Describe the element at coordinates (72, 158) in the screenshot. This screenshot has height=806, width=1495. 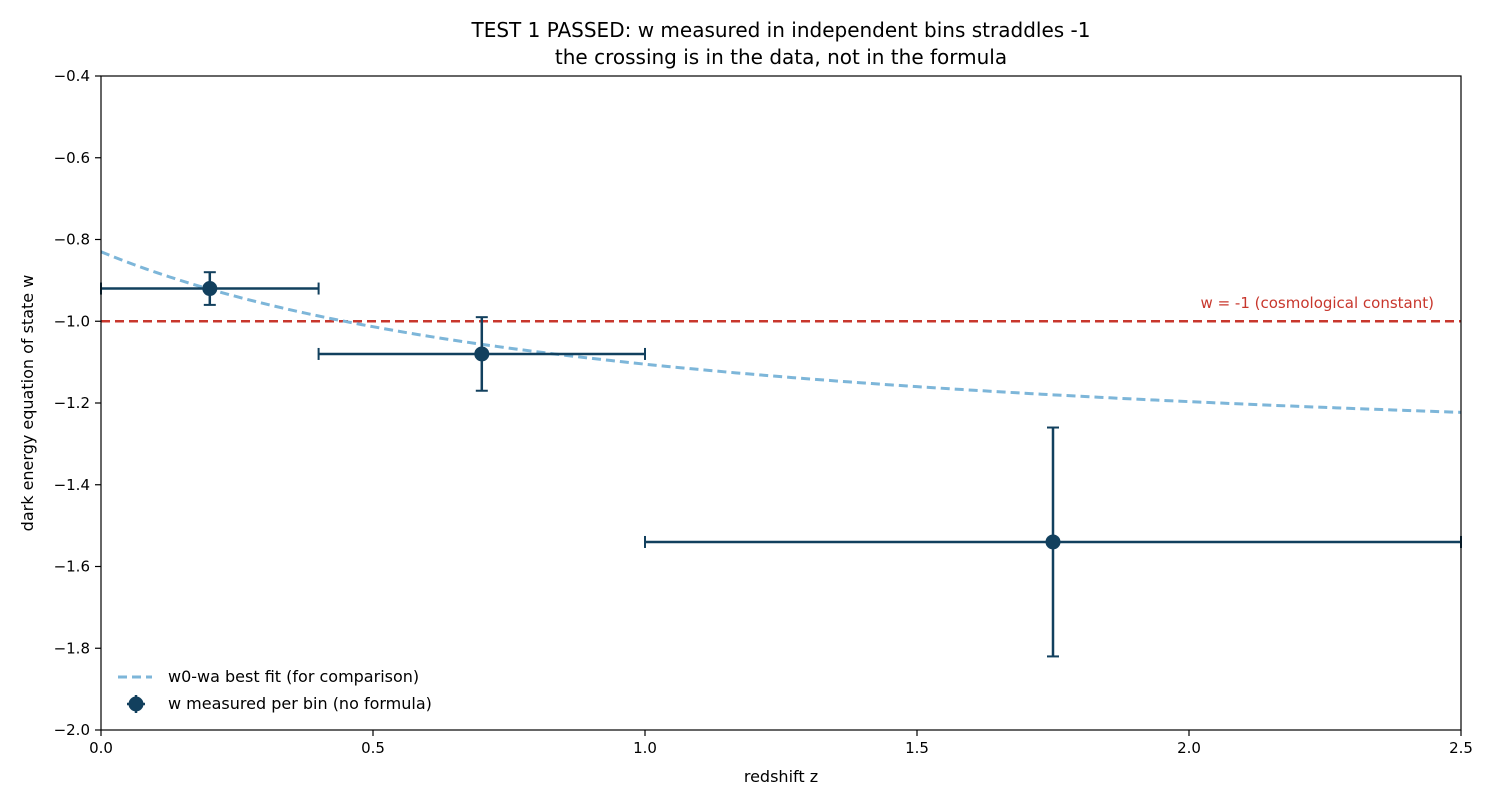
I see `y-tick-label: −0.6` at that location.